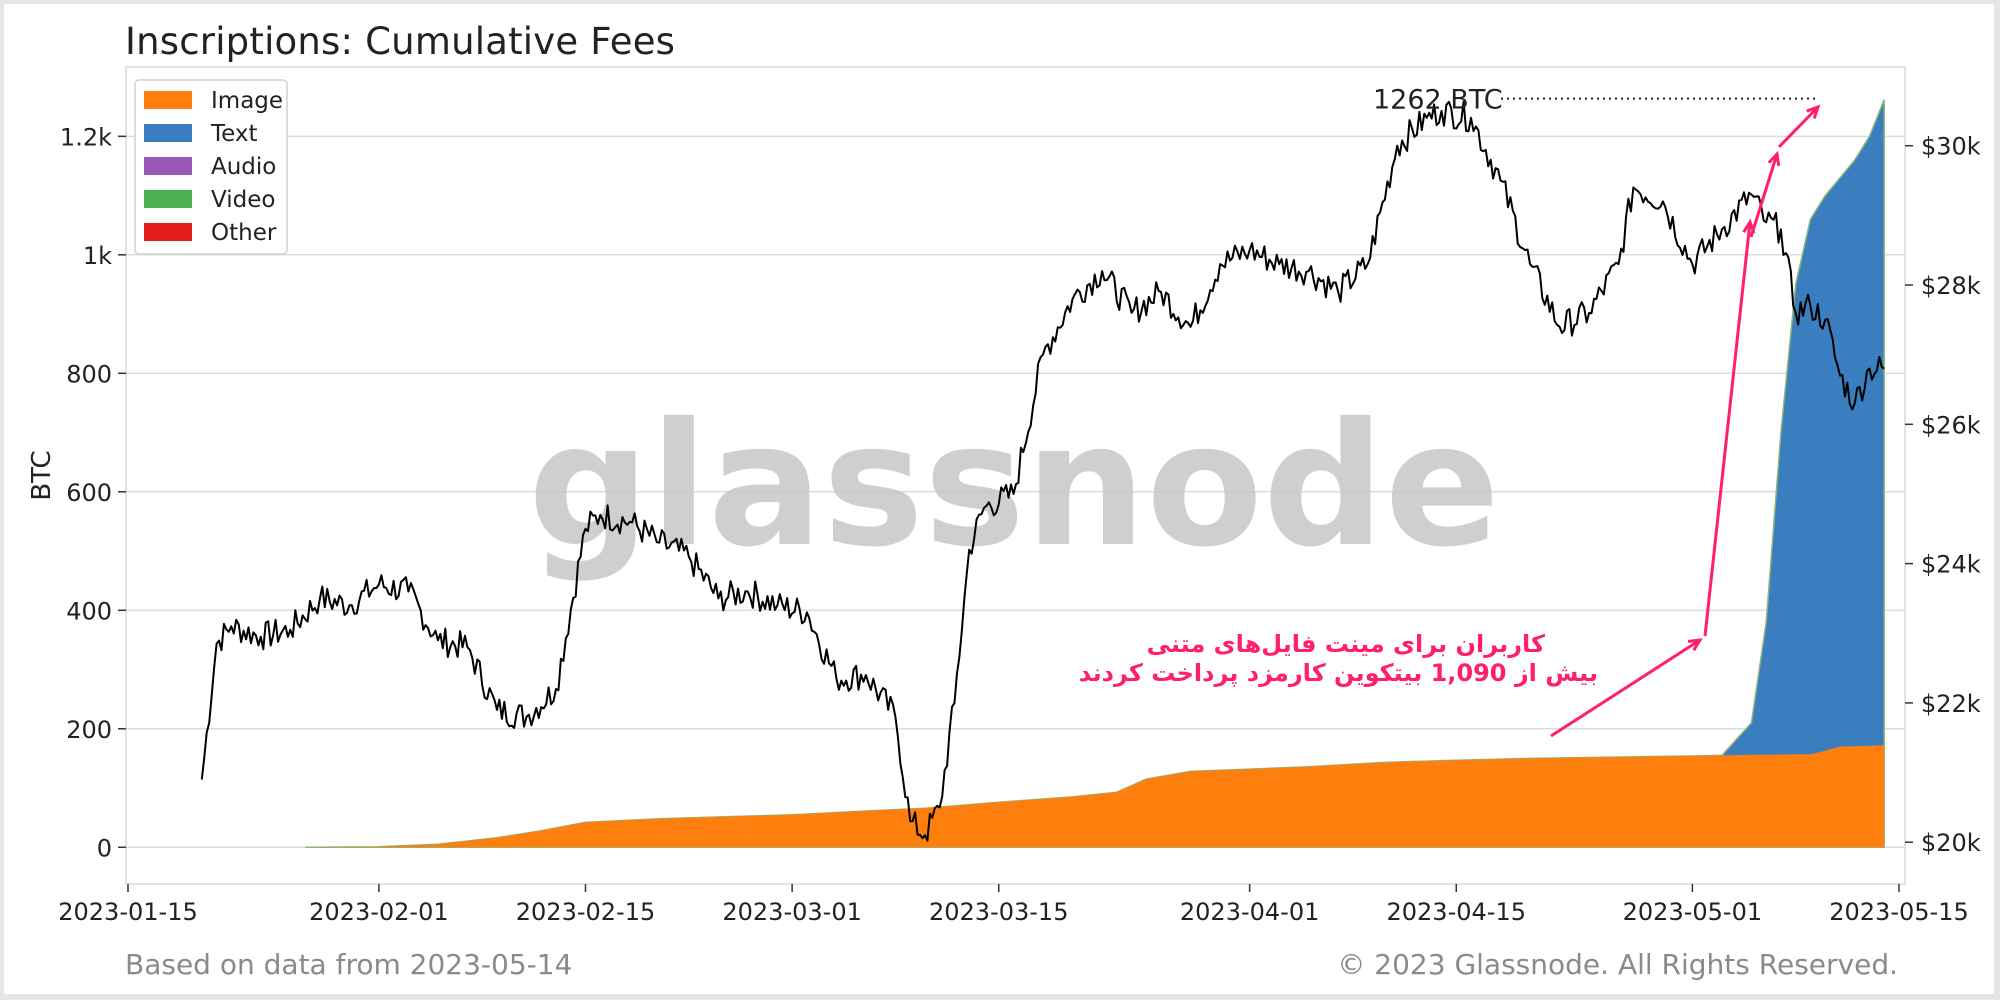 This screenshot has height=1000, width=2000. I want to click on x-tick-label: 2023-02-15, so click(585, 912).